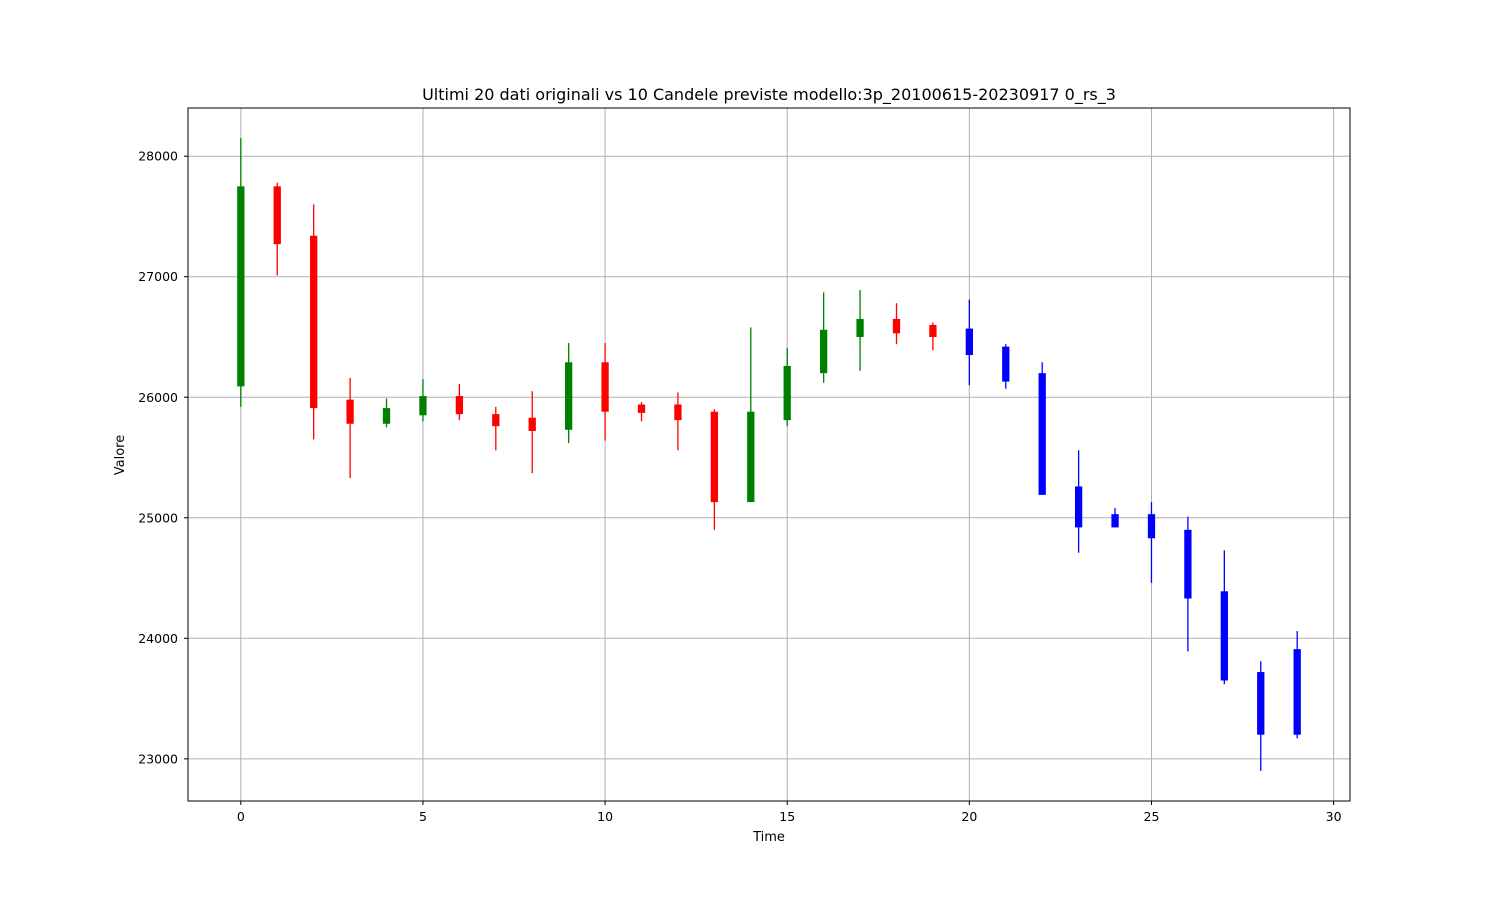 Image resolution: width=1500 pixels, height=900 pixels. Describe the element at coordinates (158, 638) in the screenshot. I see `y-tick-label: 24000` at that location.